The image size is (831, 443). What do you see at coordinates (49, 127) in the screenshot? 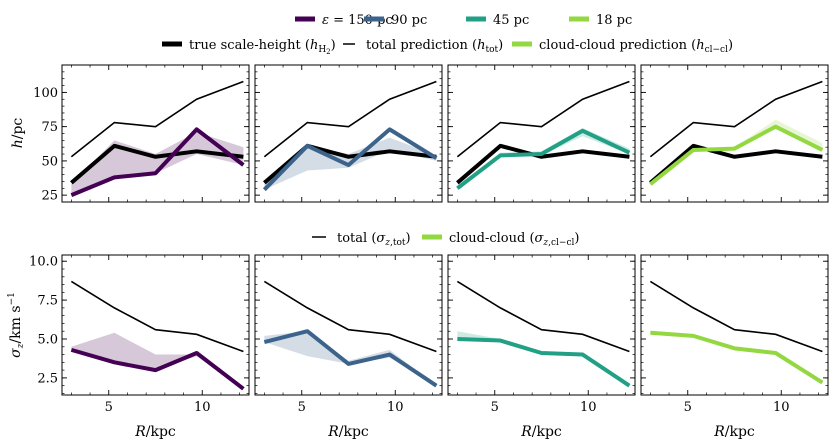
I see `ytick-label: 75` at bounding box center [49, 127].